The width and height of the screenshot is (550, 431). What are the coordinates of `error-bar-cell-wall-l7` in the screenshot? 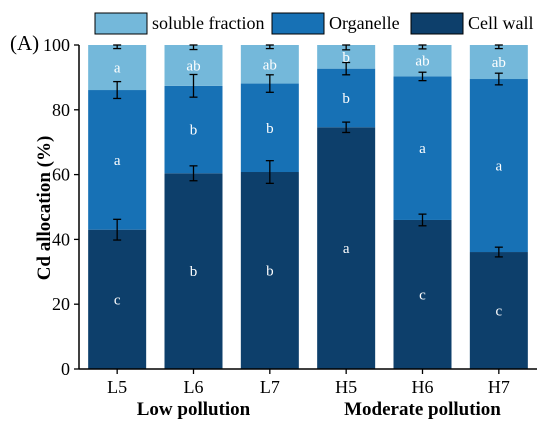 It's located at (269, 172).